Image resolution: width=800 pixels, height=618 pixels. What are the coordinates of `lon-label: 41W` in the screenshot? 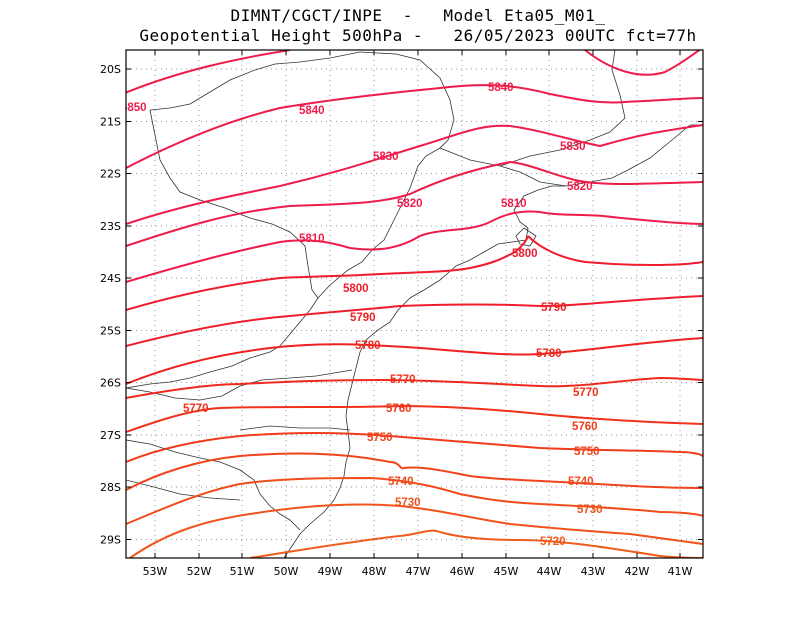 It's located at (680, 571).